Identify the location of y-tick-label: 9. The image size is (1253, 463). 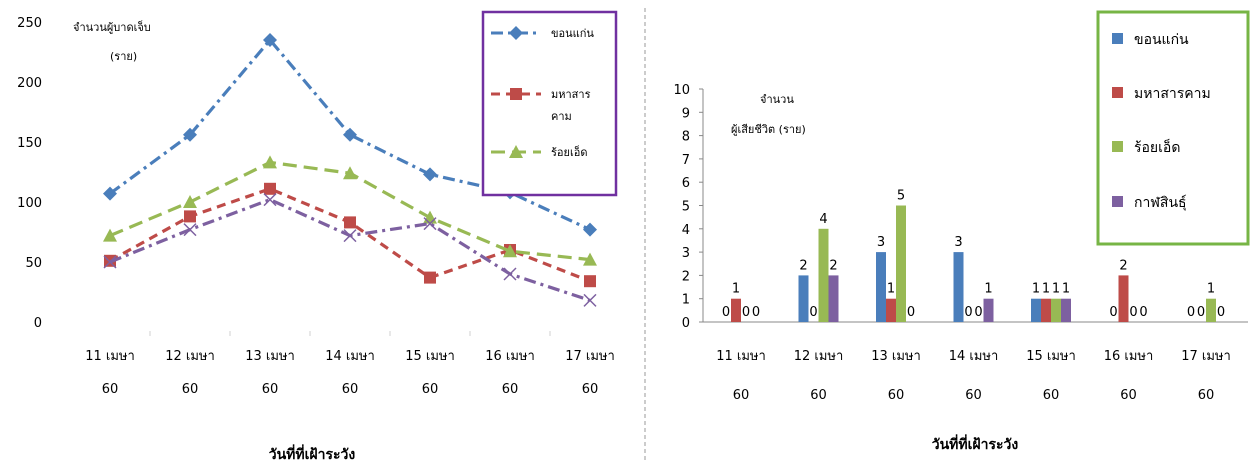
(686, 113).